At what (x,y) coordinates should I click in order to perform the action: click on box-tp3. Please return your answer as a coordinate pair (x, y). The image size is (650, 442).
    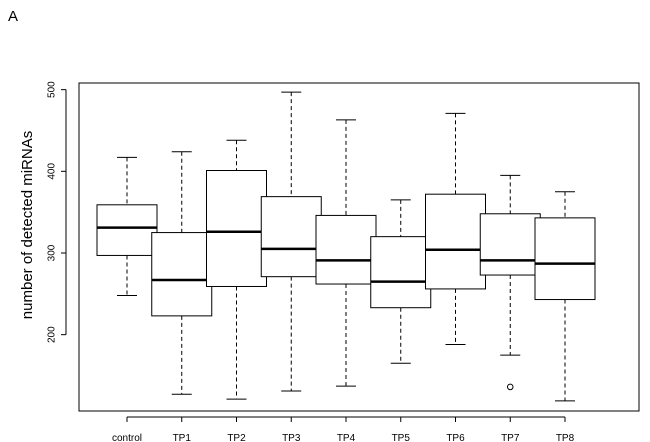
    Looking at the image, I should click on (291, 241).